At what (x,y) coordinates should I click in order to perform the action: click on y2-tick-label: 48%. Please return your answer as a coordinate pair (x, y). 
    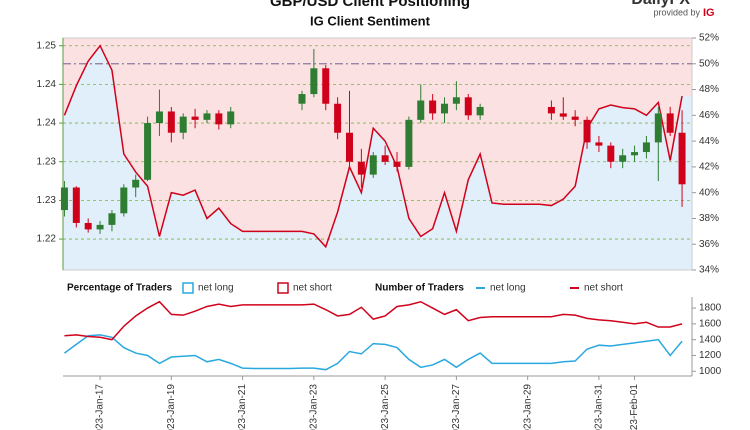
    Looking at the image, I should click on (709, 89).